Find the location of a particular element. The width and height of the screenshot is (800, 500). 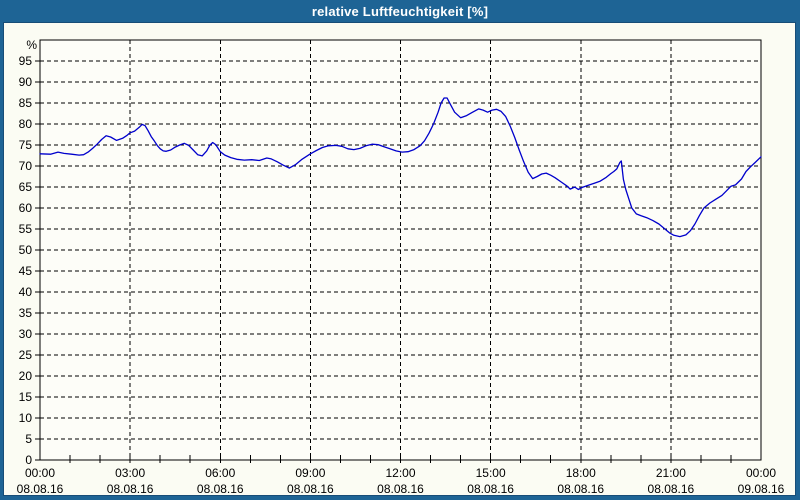

svg-text: 50 is located at coordinates (26, 250).